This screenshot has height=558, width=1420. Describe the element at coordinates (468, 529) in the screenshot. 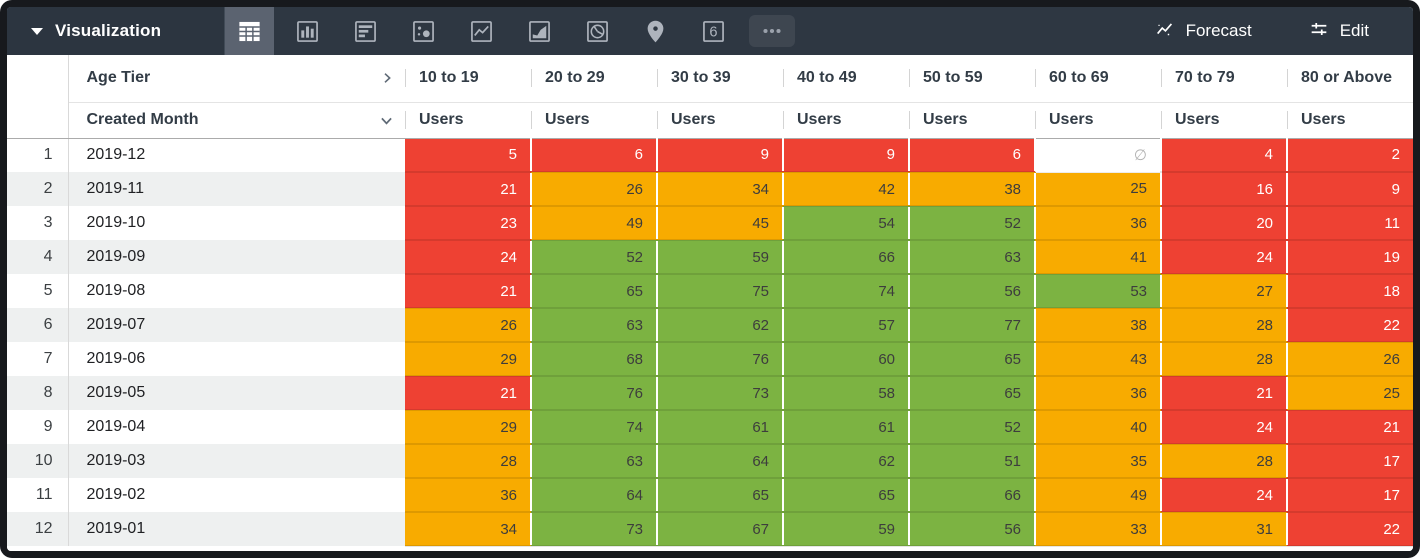

I see `value-cell: 34` at that location.